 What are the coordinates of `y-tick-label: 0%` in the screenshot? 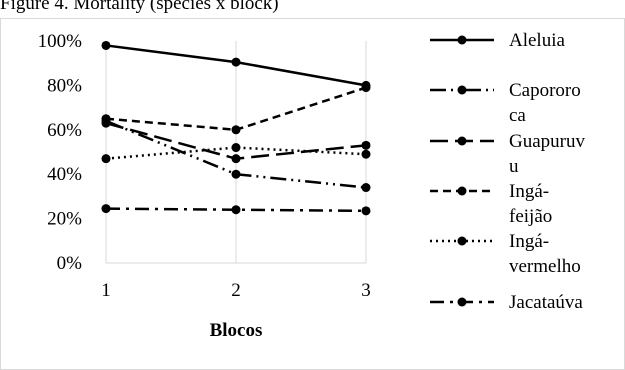 It's located at (70, 263).